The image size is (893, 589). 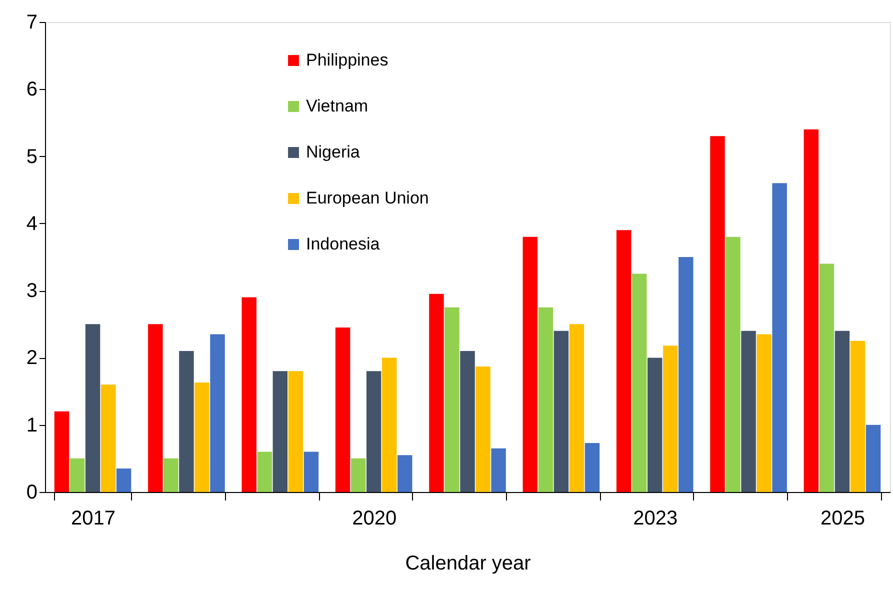 I want to click on y-tick-label: 7, so click(x=32, y=23).